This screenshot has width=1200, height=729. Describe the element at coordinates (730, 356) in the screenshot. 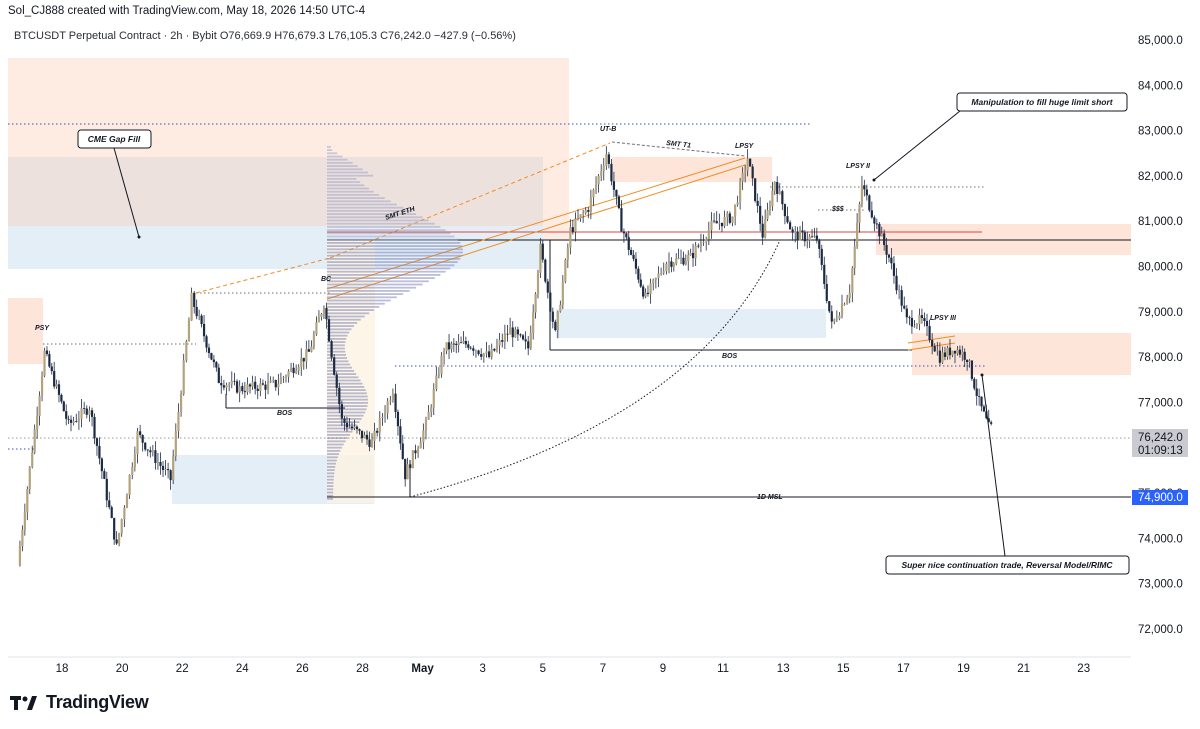

I see `label-bos-2: BOS` at that location.